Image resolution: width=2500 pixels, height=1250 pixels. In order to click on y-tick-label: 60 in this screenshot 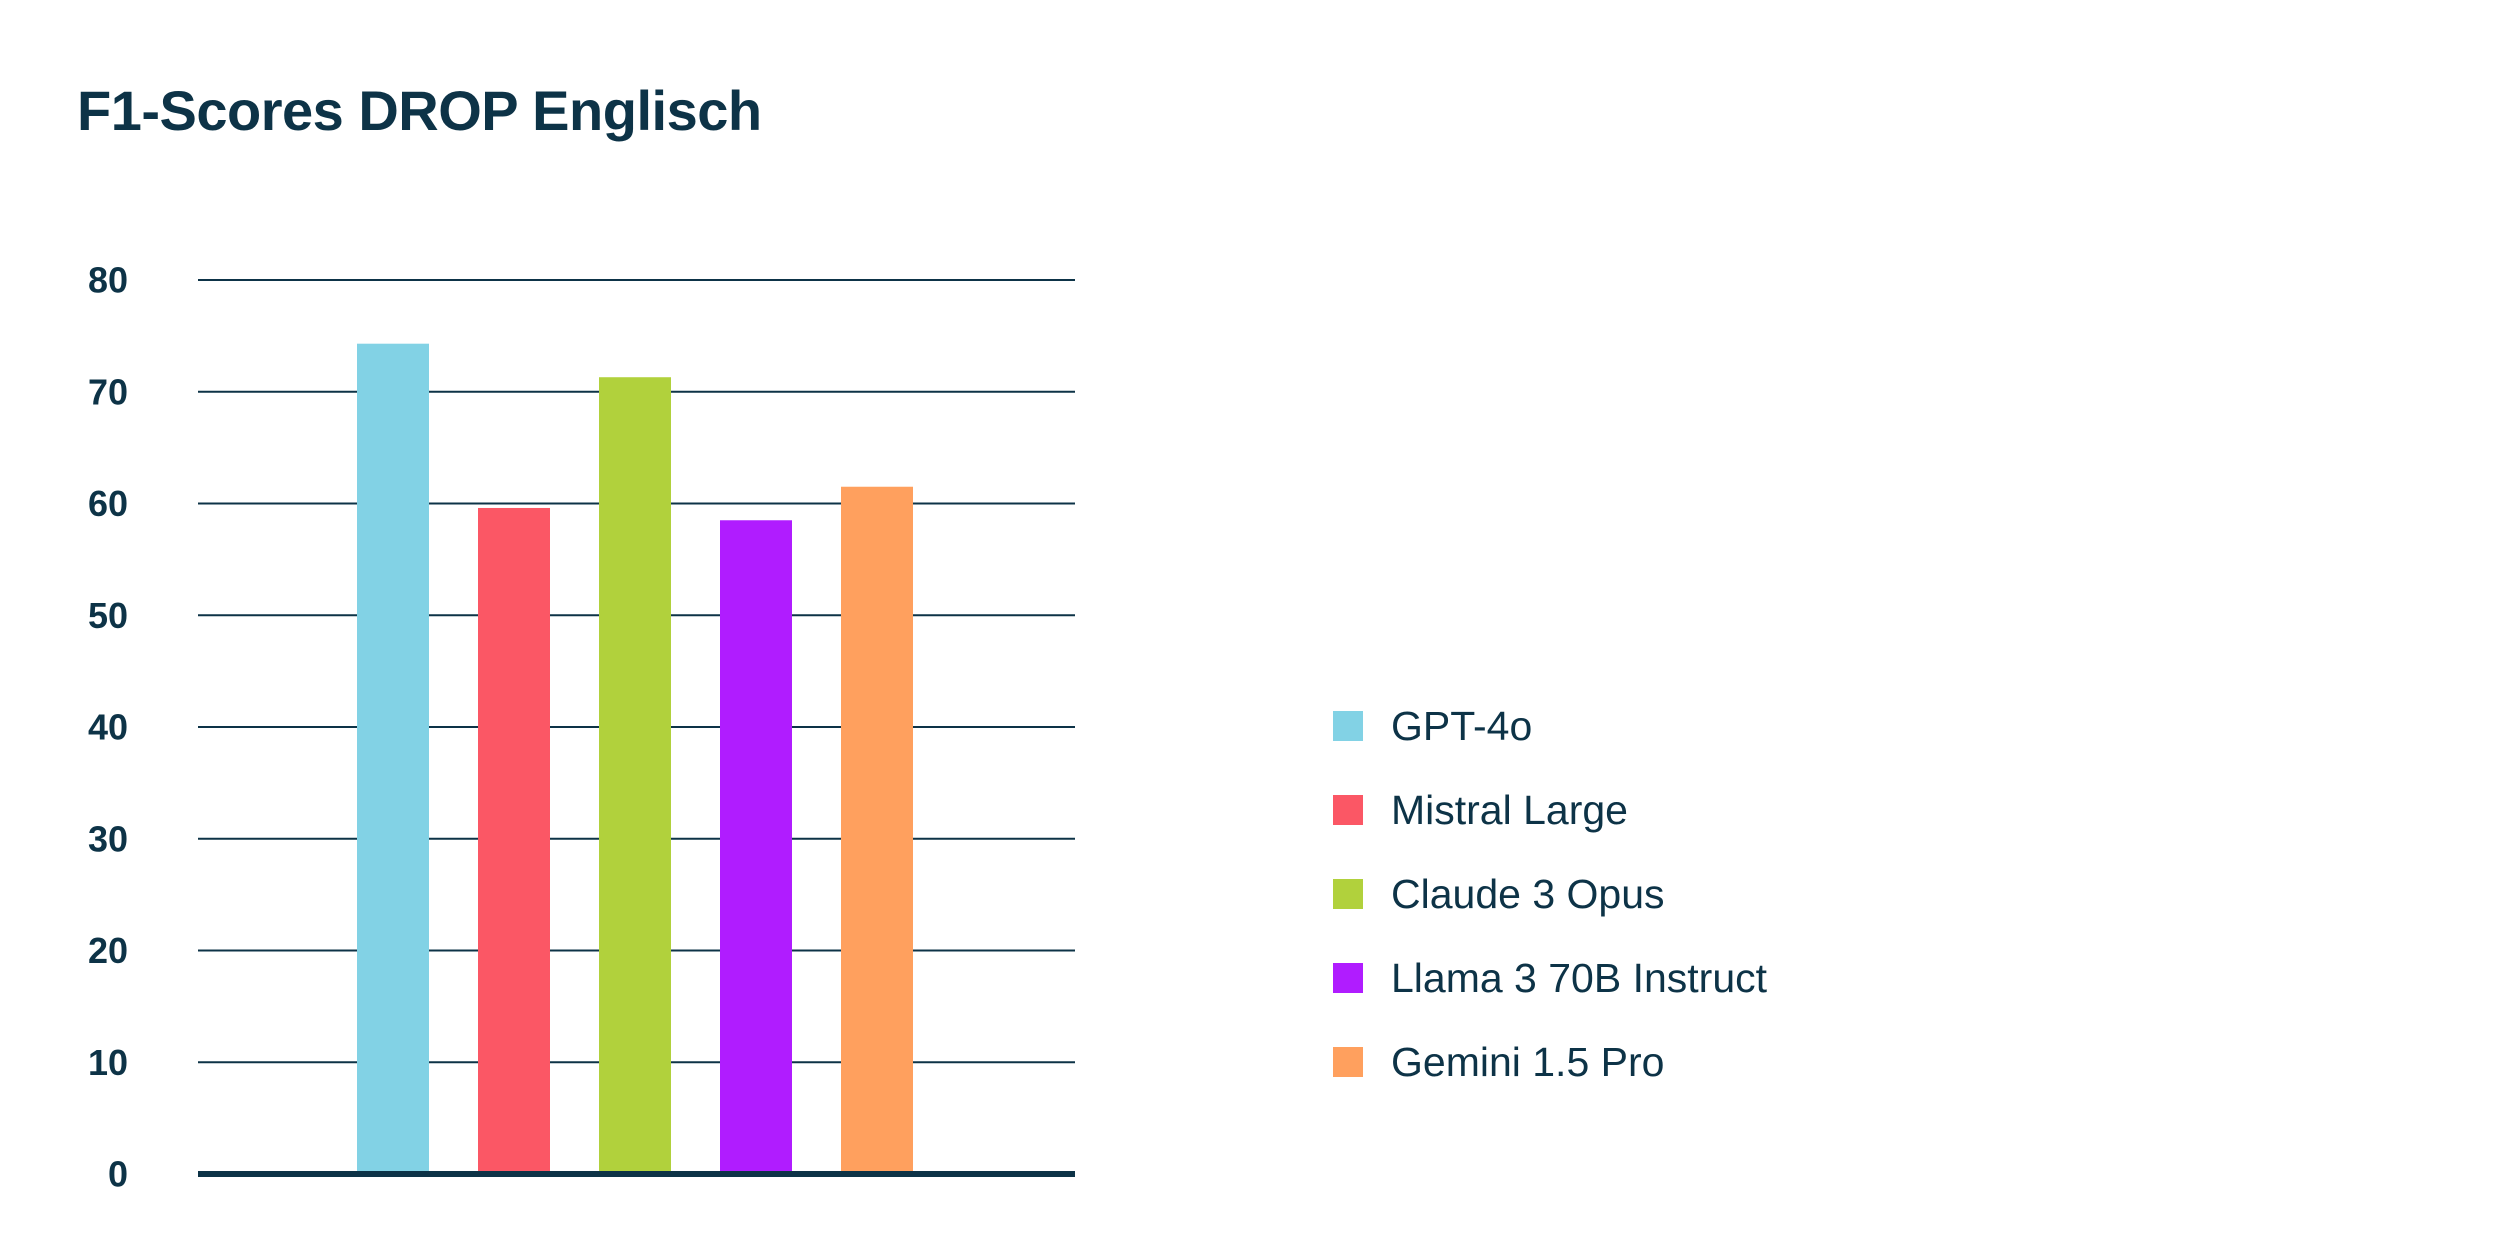, I will do `click(108, 503)`.